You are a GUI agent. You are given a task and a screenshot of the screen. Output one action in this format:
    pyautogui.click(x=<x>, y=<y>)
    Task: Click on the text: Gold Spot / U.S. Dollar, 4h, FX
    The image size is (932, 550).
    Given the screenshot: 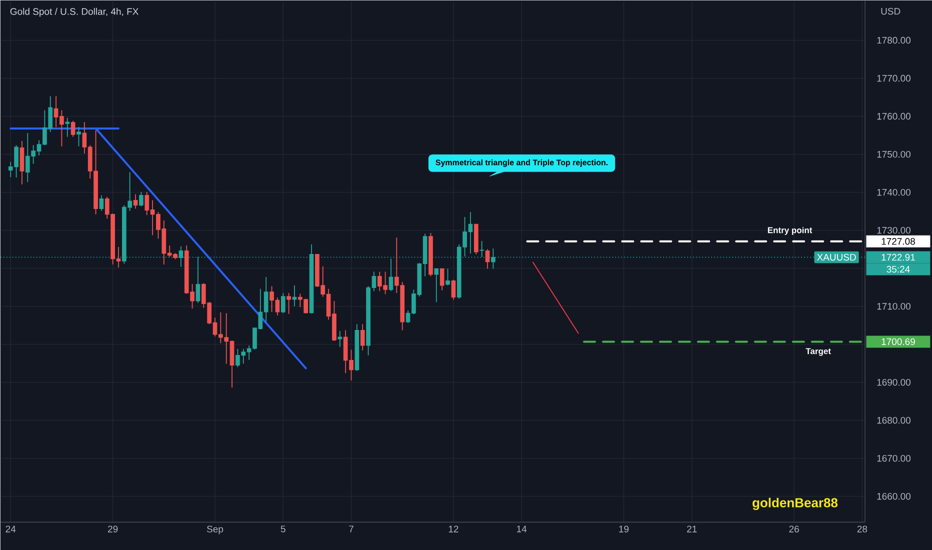 What is the action you would take?
    pyautogui.click(x=74, y=12)
    